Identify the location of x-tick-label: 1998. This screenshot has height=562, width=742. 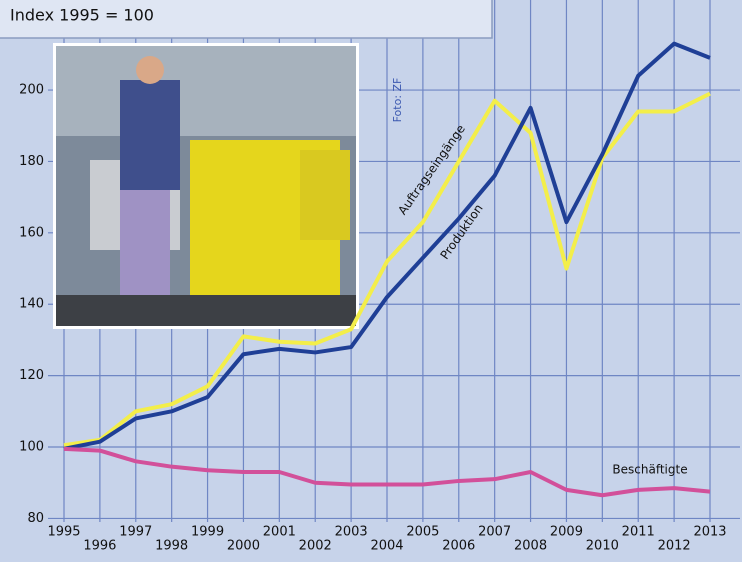
(171, 546).